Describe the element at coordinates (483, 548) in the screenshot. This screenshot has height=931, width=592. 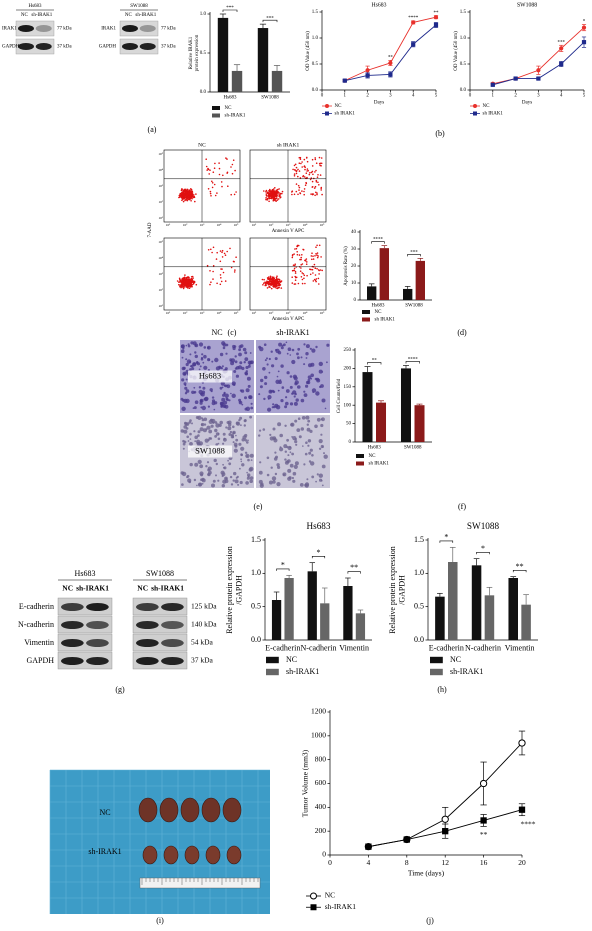
I see `significance-label: *` at that location.